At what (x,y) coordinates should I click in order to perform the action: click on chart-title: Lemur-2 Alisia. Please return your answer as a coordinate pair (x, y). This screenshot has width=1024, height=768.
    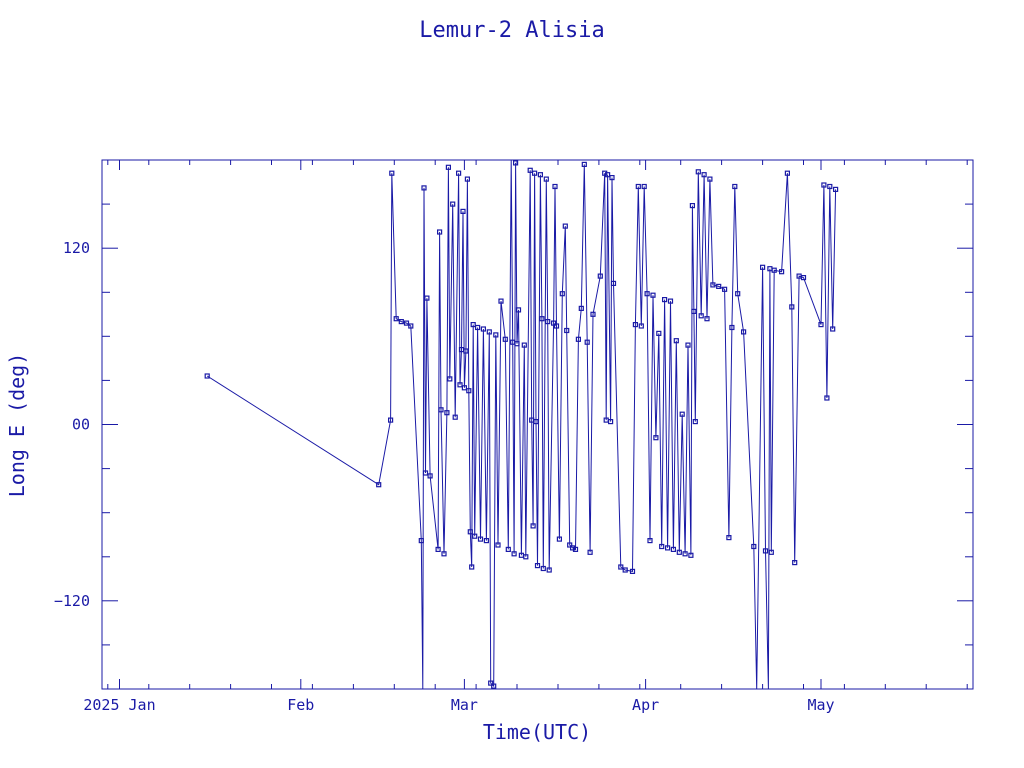
    Looking at the image, I should click on (511, 30).